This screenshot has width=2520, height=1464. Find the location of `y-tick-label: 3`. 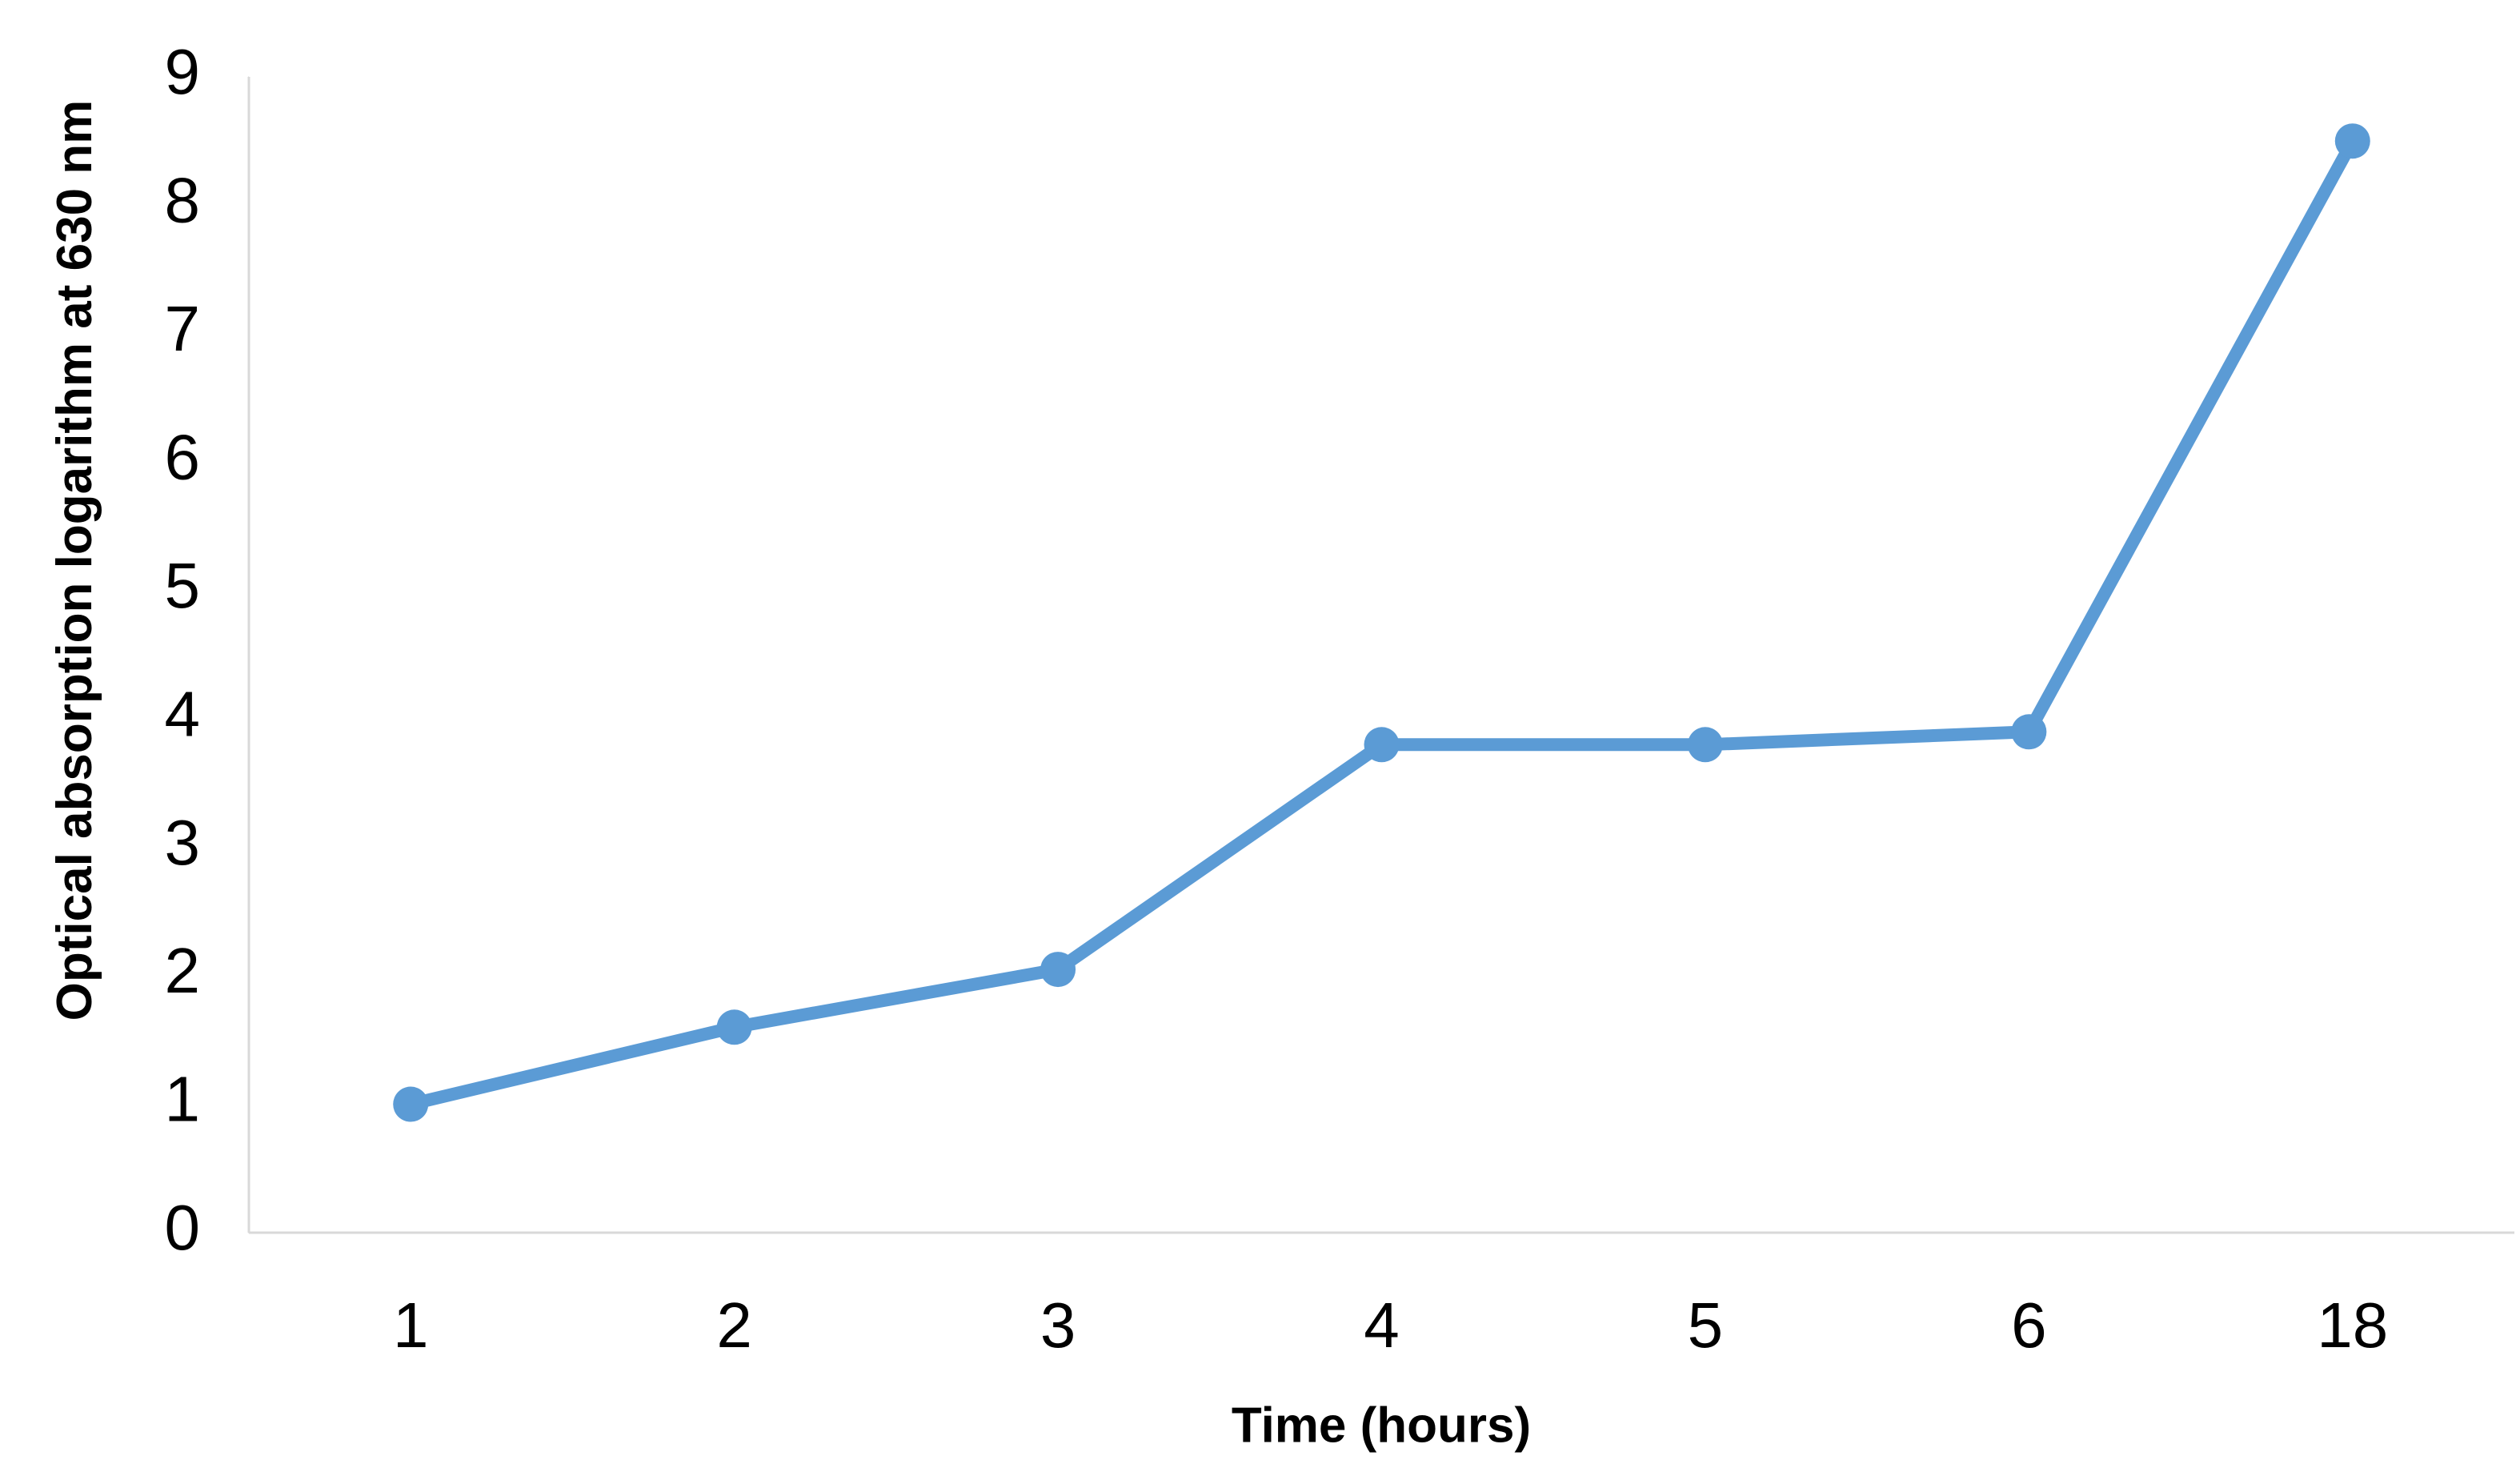

y-tick-label: 3 is located at coordinates (183, 842).